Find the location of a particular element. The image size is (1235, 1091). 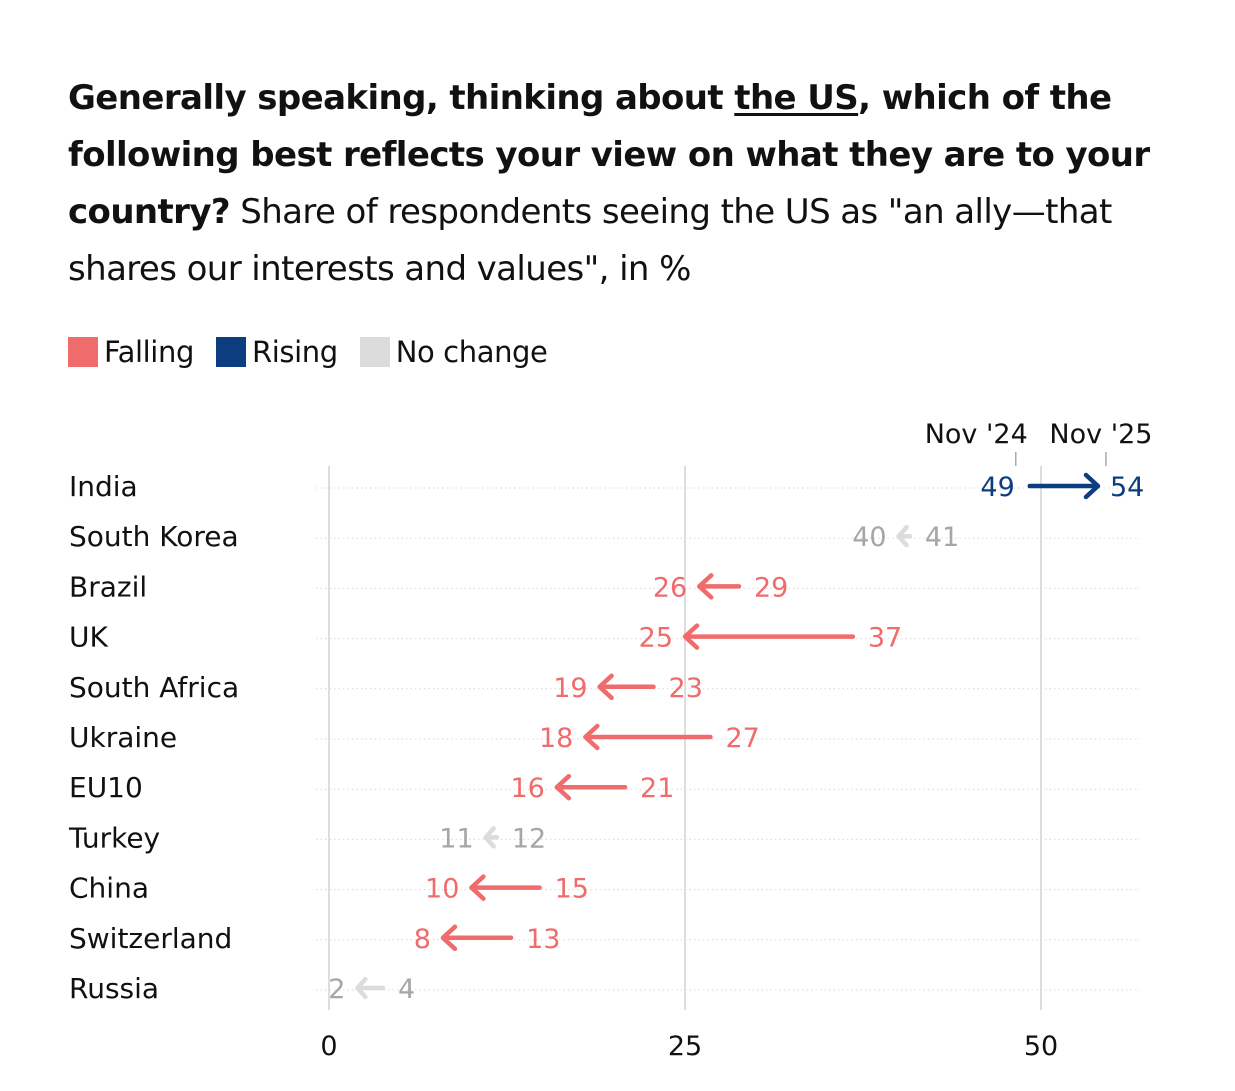

value-label-south-korea-nov24: 41 is located at coordinates (942, 537).